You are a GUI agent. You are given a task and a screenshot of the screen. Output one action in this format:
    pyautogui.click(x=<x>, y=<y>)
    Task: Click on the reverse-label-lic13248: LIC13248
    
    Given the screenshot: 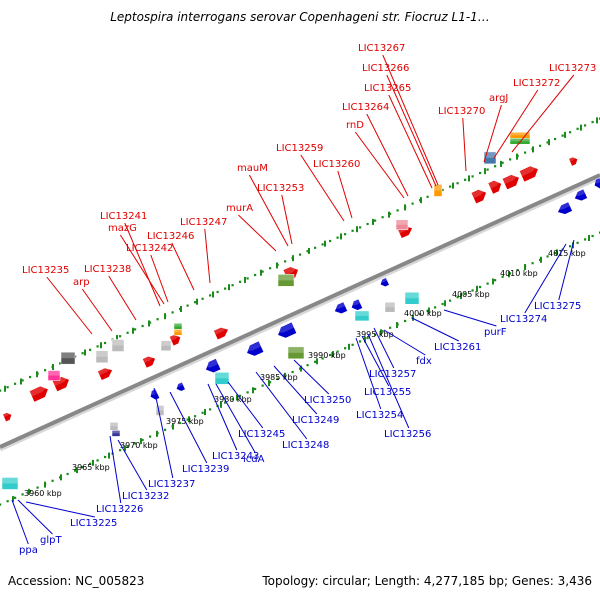 What is the action you would take?
    pyautogui.click(x=305, y=445)
    